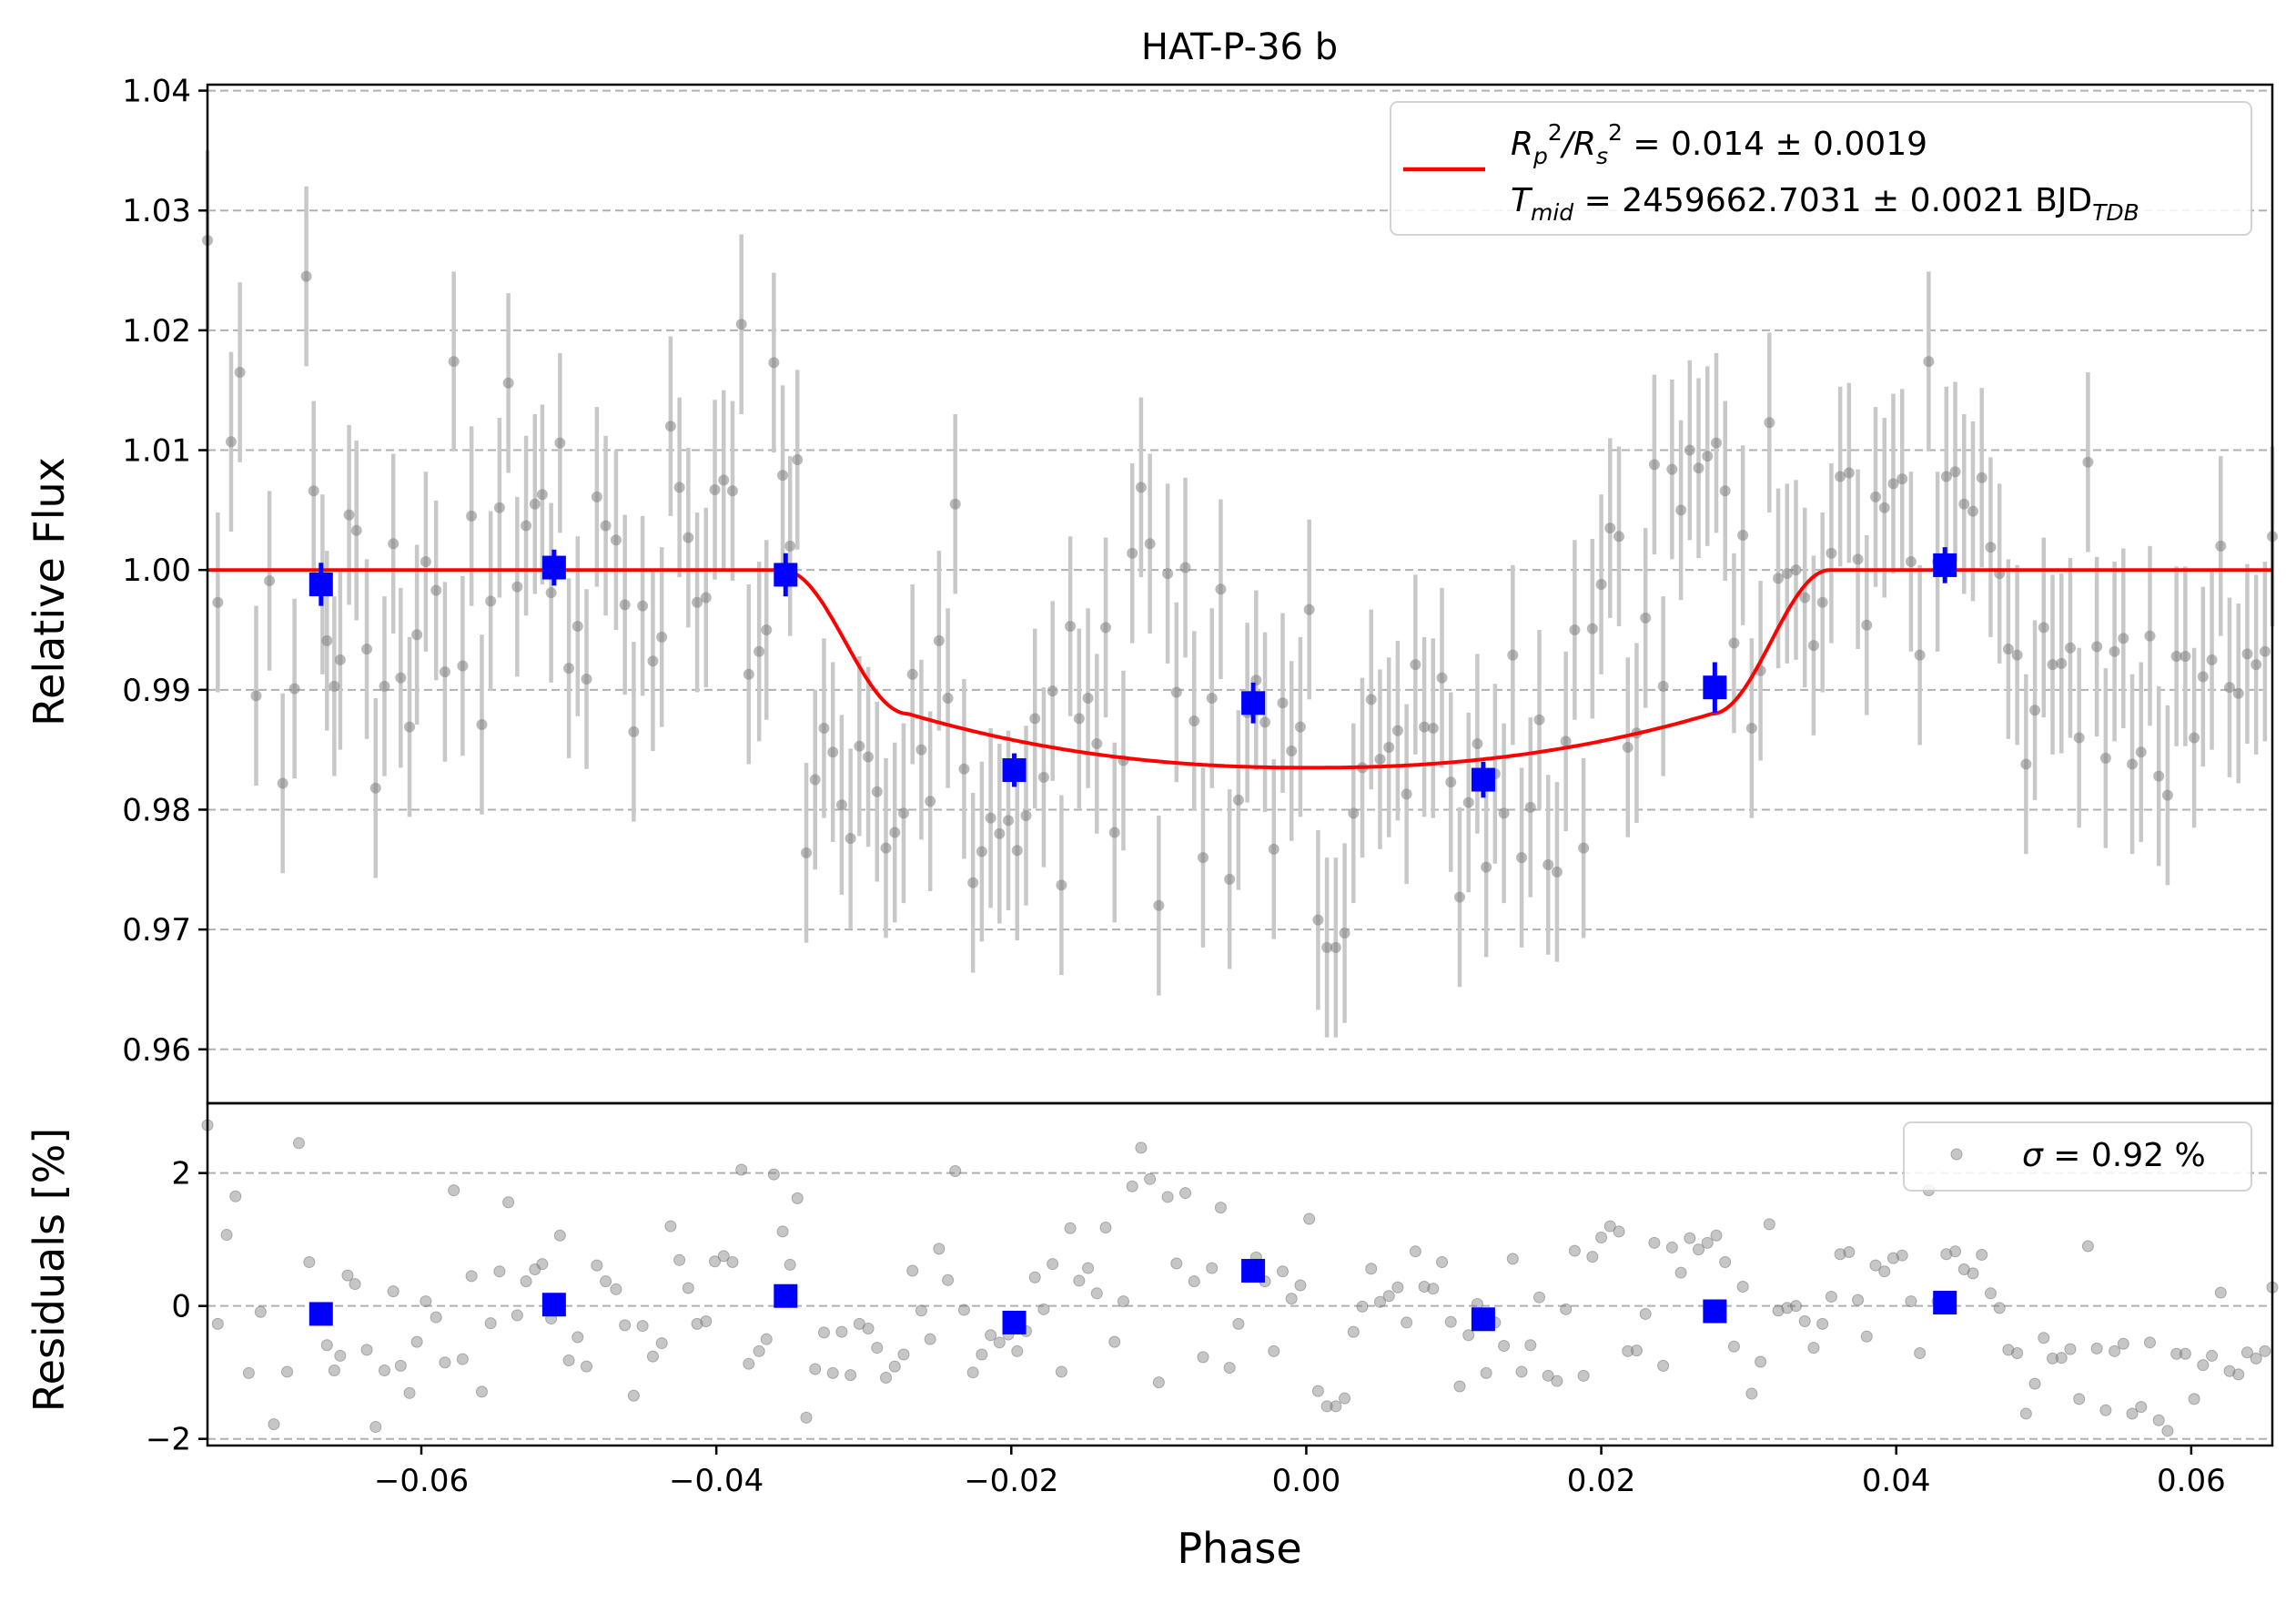 The image size is (2296, 1603). I want to click on residuals-x-ticks: −0.06 −0.04 −0.02 0.00 0.02 0.04 0.06, so click(1300, 1472).